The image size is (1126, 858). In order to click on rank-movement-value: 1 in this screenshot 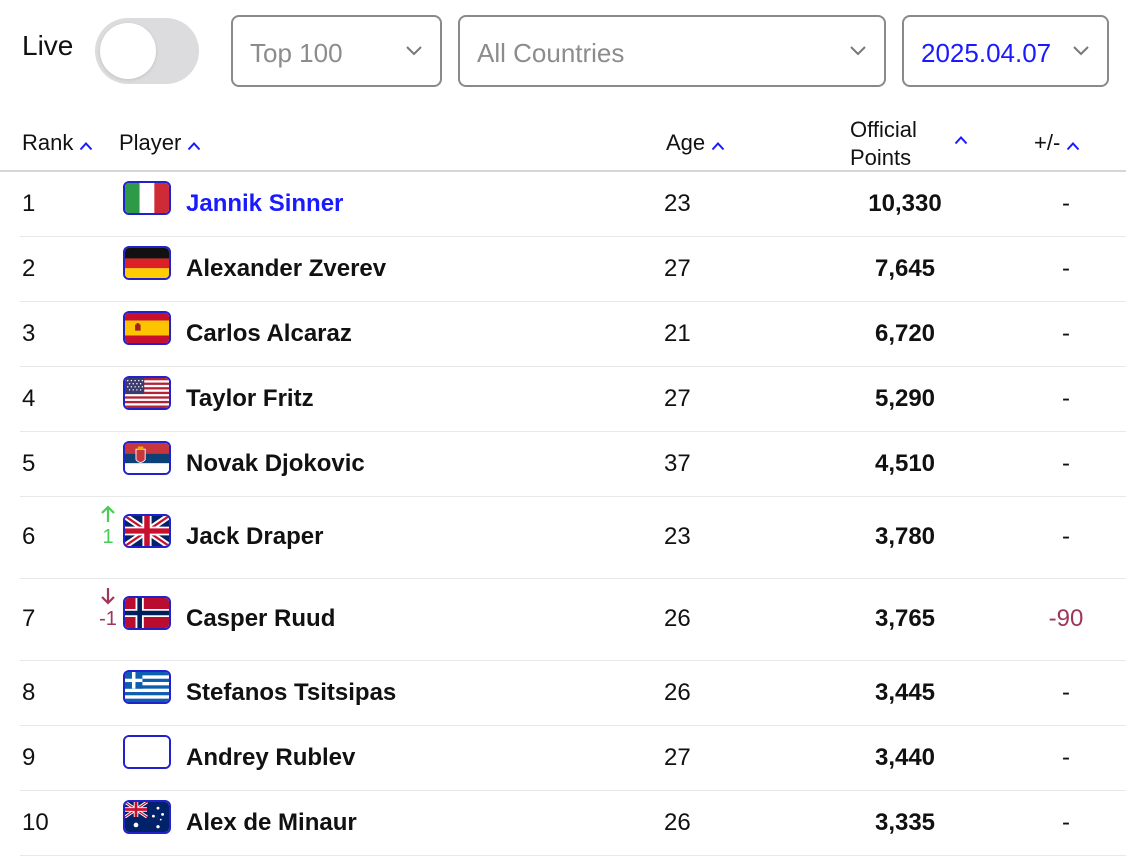, I will do `click(108, 537)`.